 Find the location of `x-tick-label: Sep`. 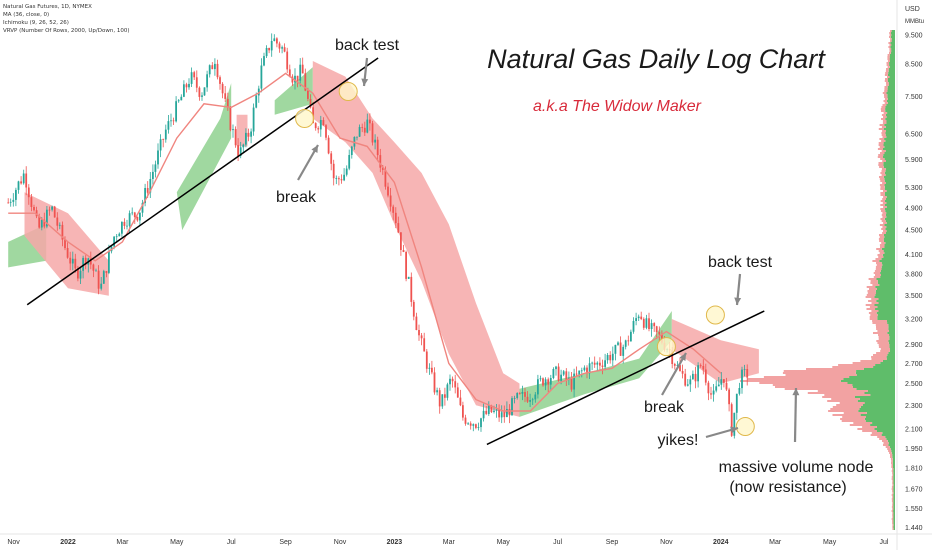

x-tick-label: Sep is located at coordinates (285, 542).